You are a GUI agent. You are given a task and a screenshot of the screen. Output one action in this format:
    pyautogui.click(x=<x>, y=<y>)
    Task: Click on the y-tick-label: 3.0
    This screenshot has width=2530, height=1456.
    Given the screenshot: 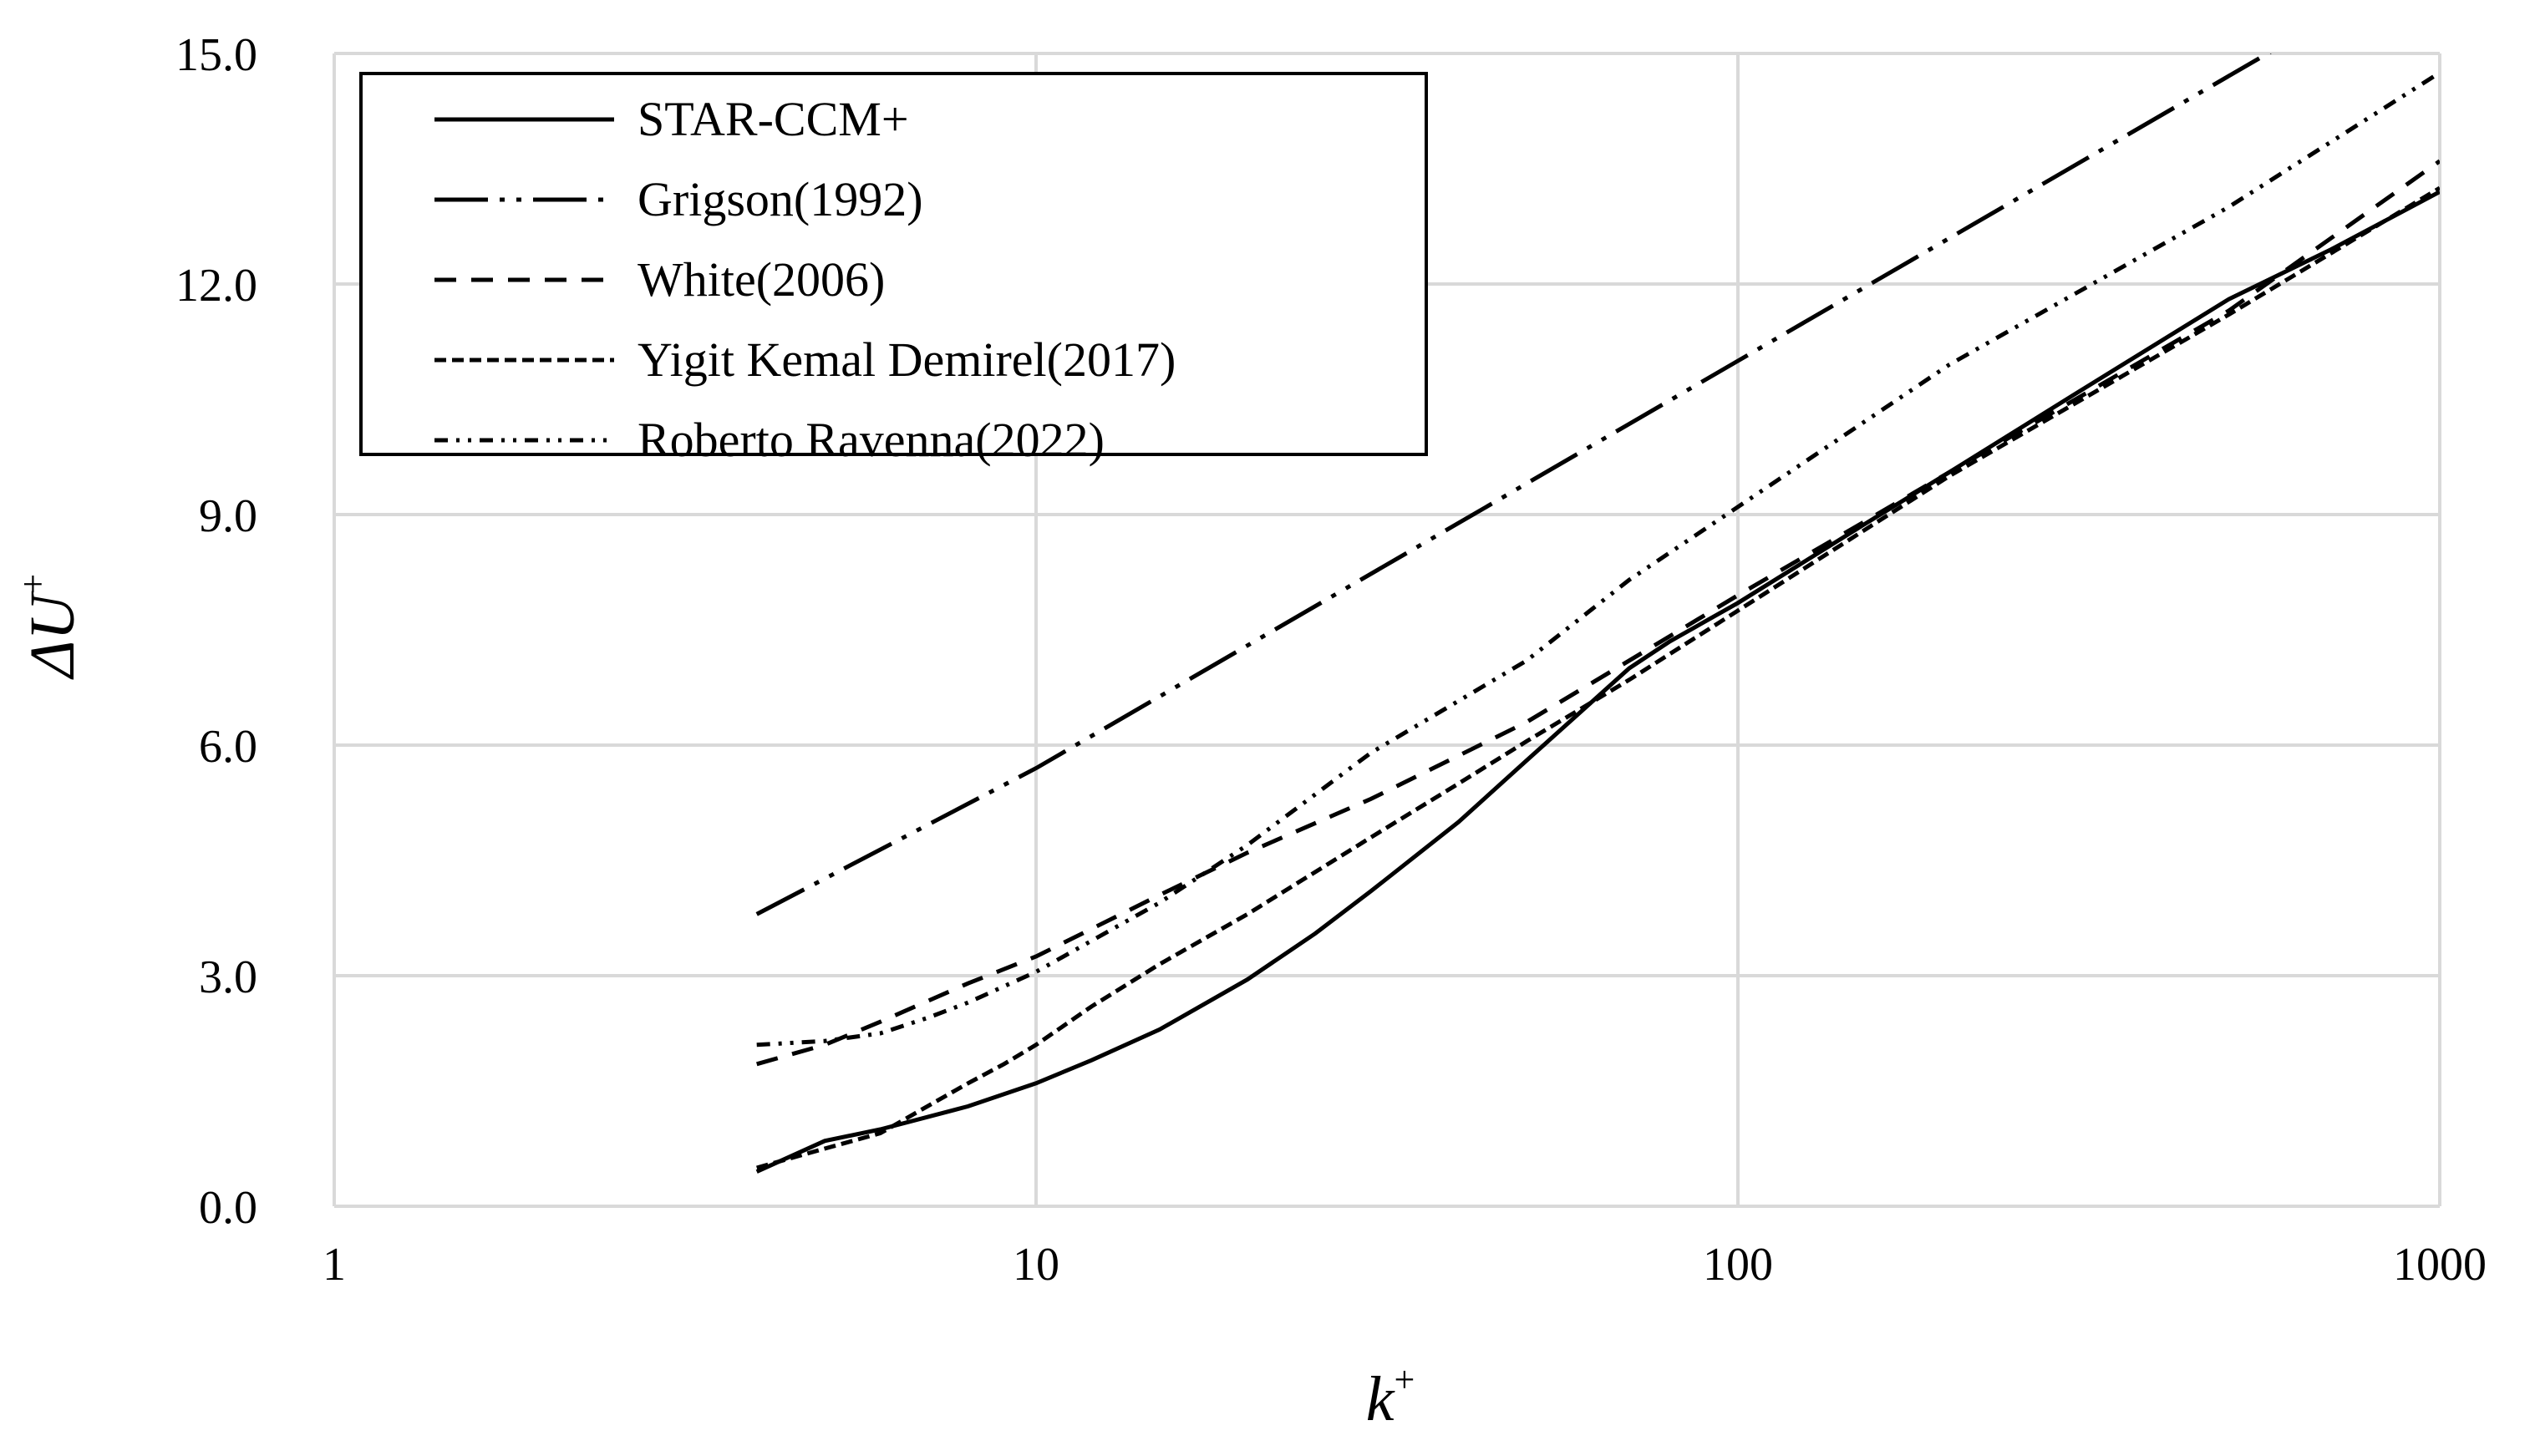 What is the action you would take?
    pyautogui.click(x=228, y=977)
    